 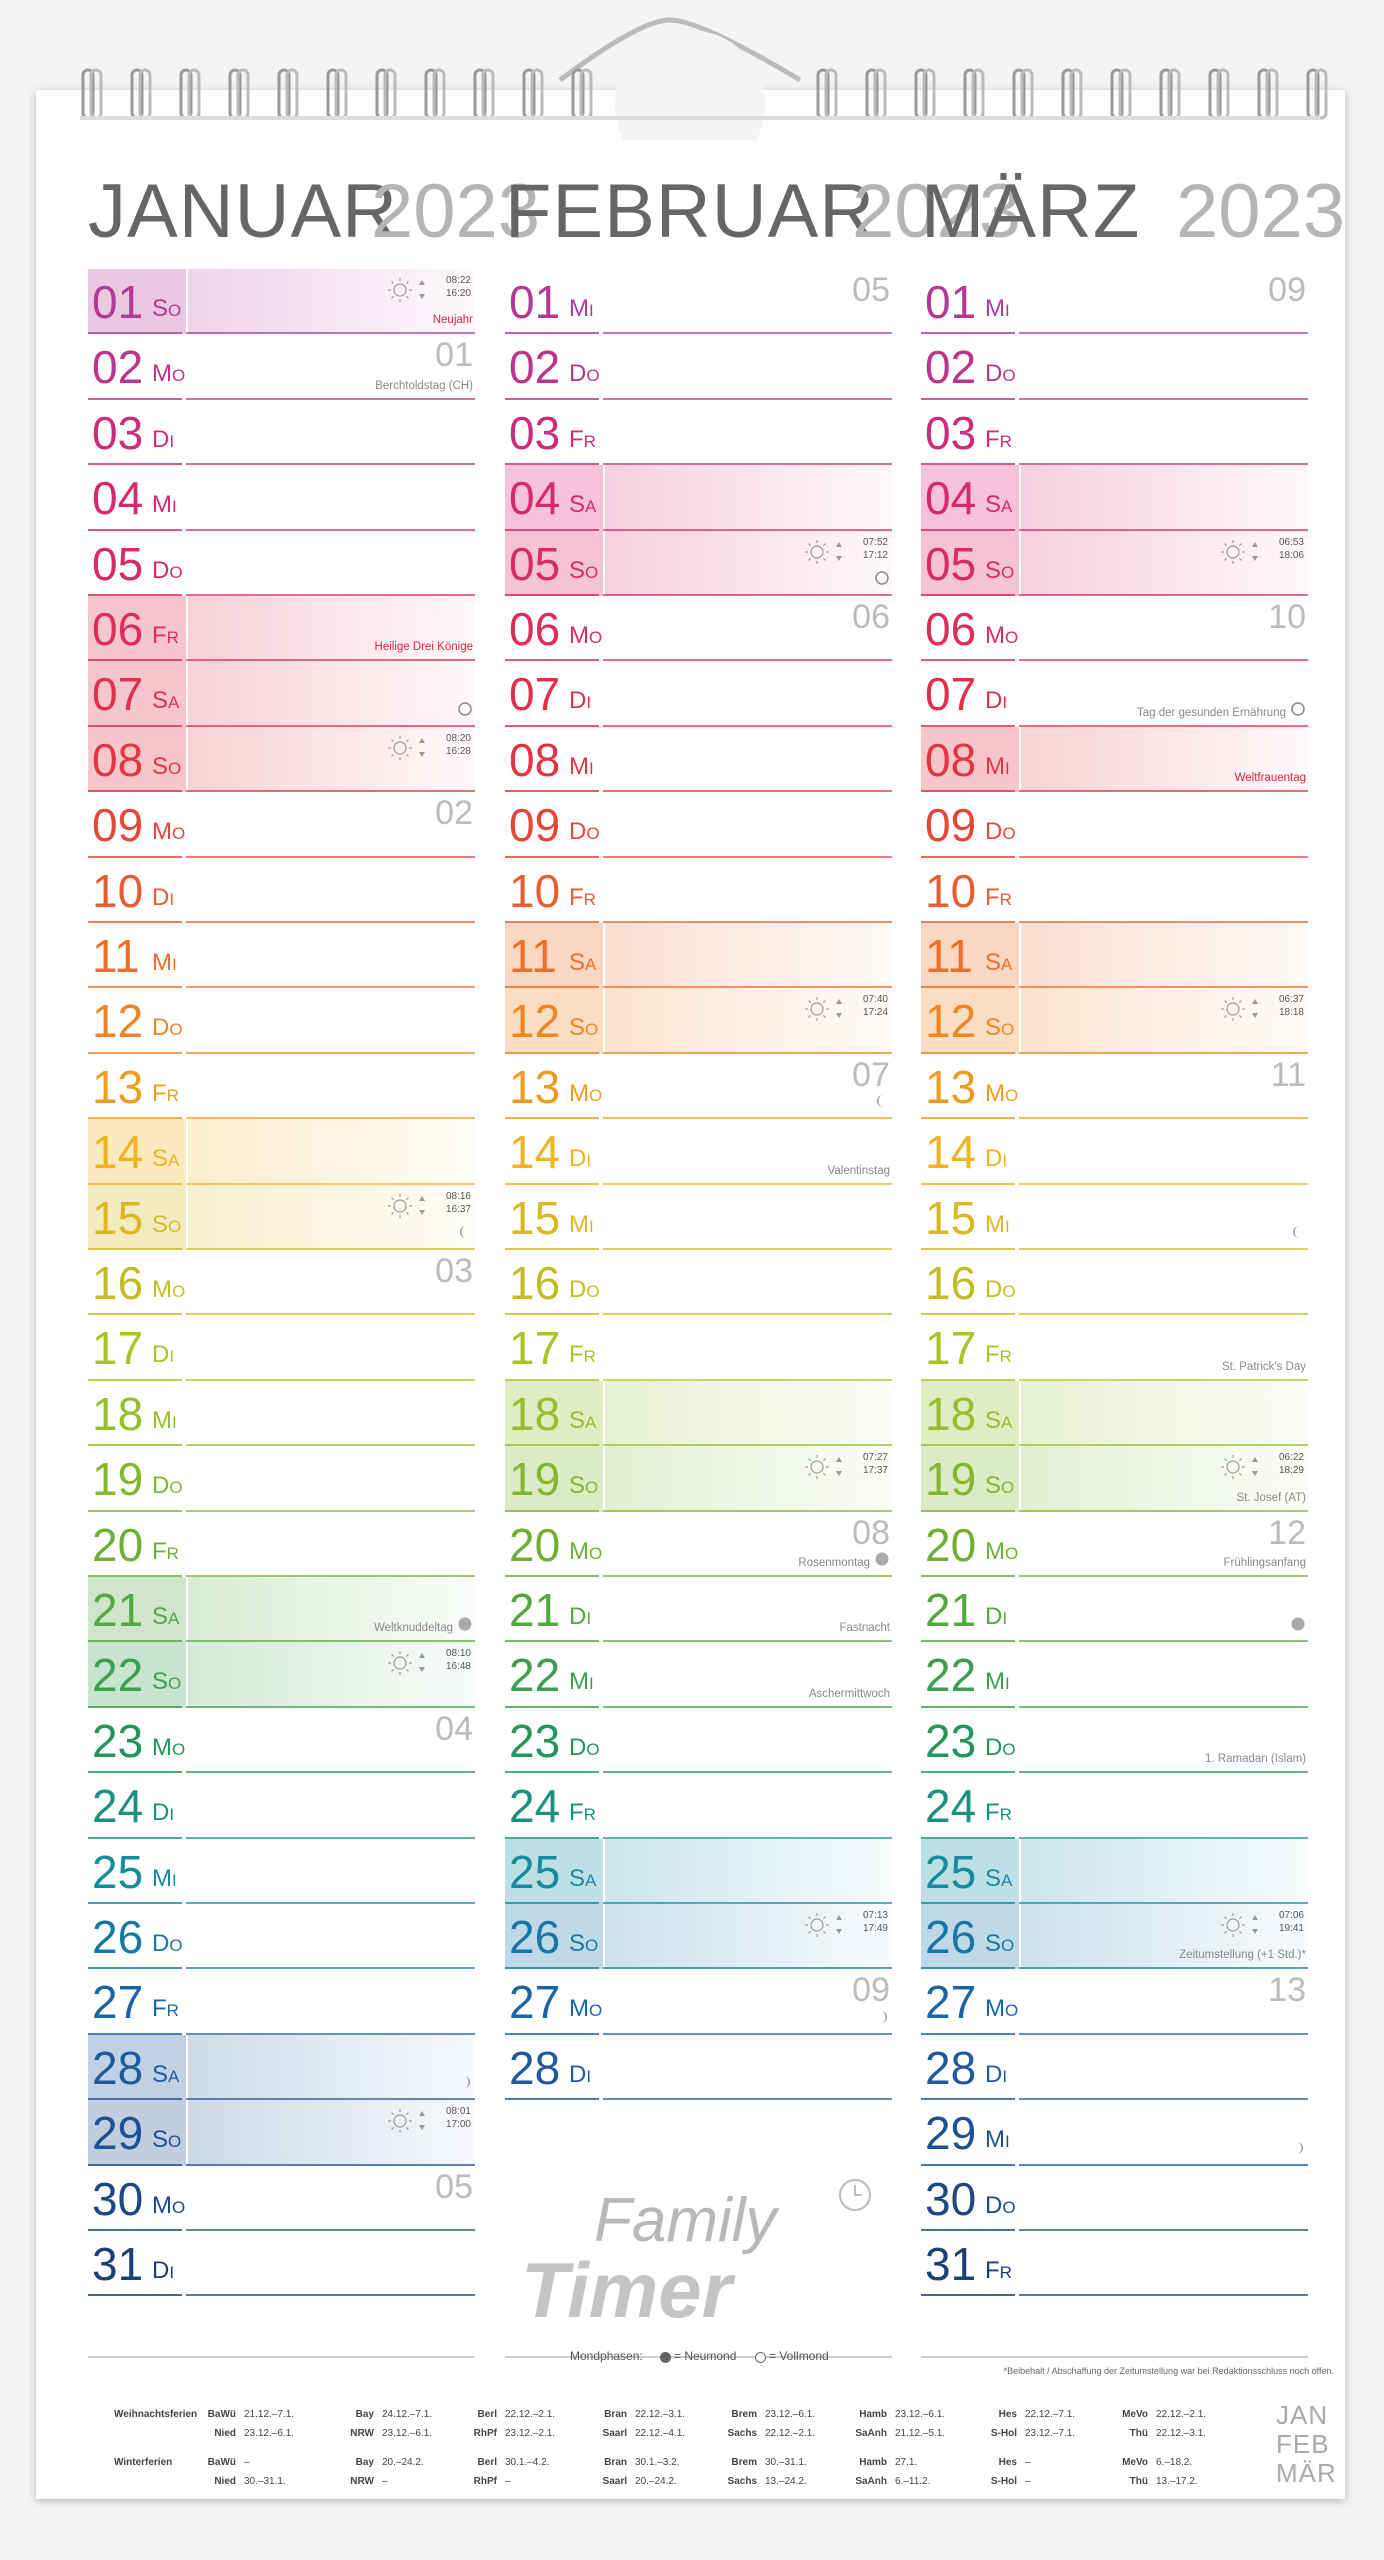 I want to click on day-row: 25 Mi, so click(x=281, y=1871).